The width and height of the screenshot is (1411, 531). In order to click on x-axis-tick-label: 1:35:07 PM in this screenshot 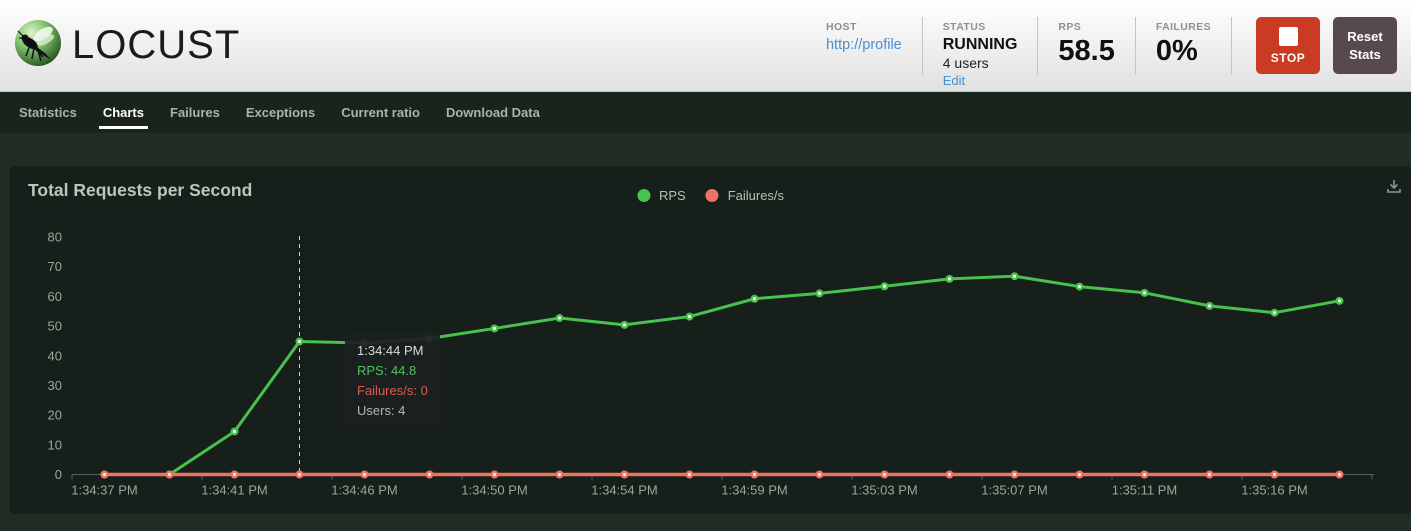, I will do `click(1014, 490)`.